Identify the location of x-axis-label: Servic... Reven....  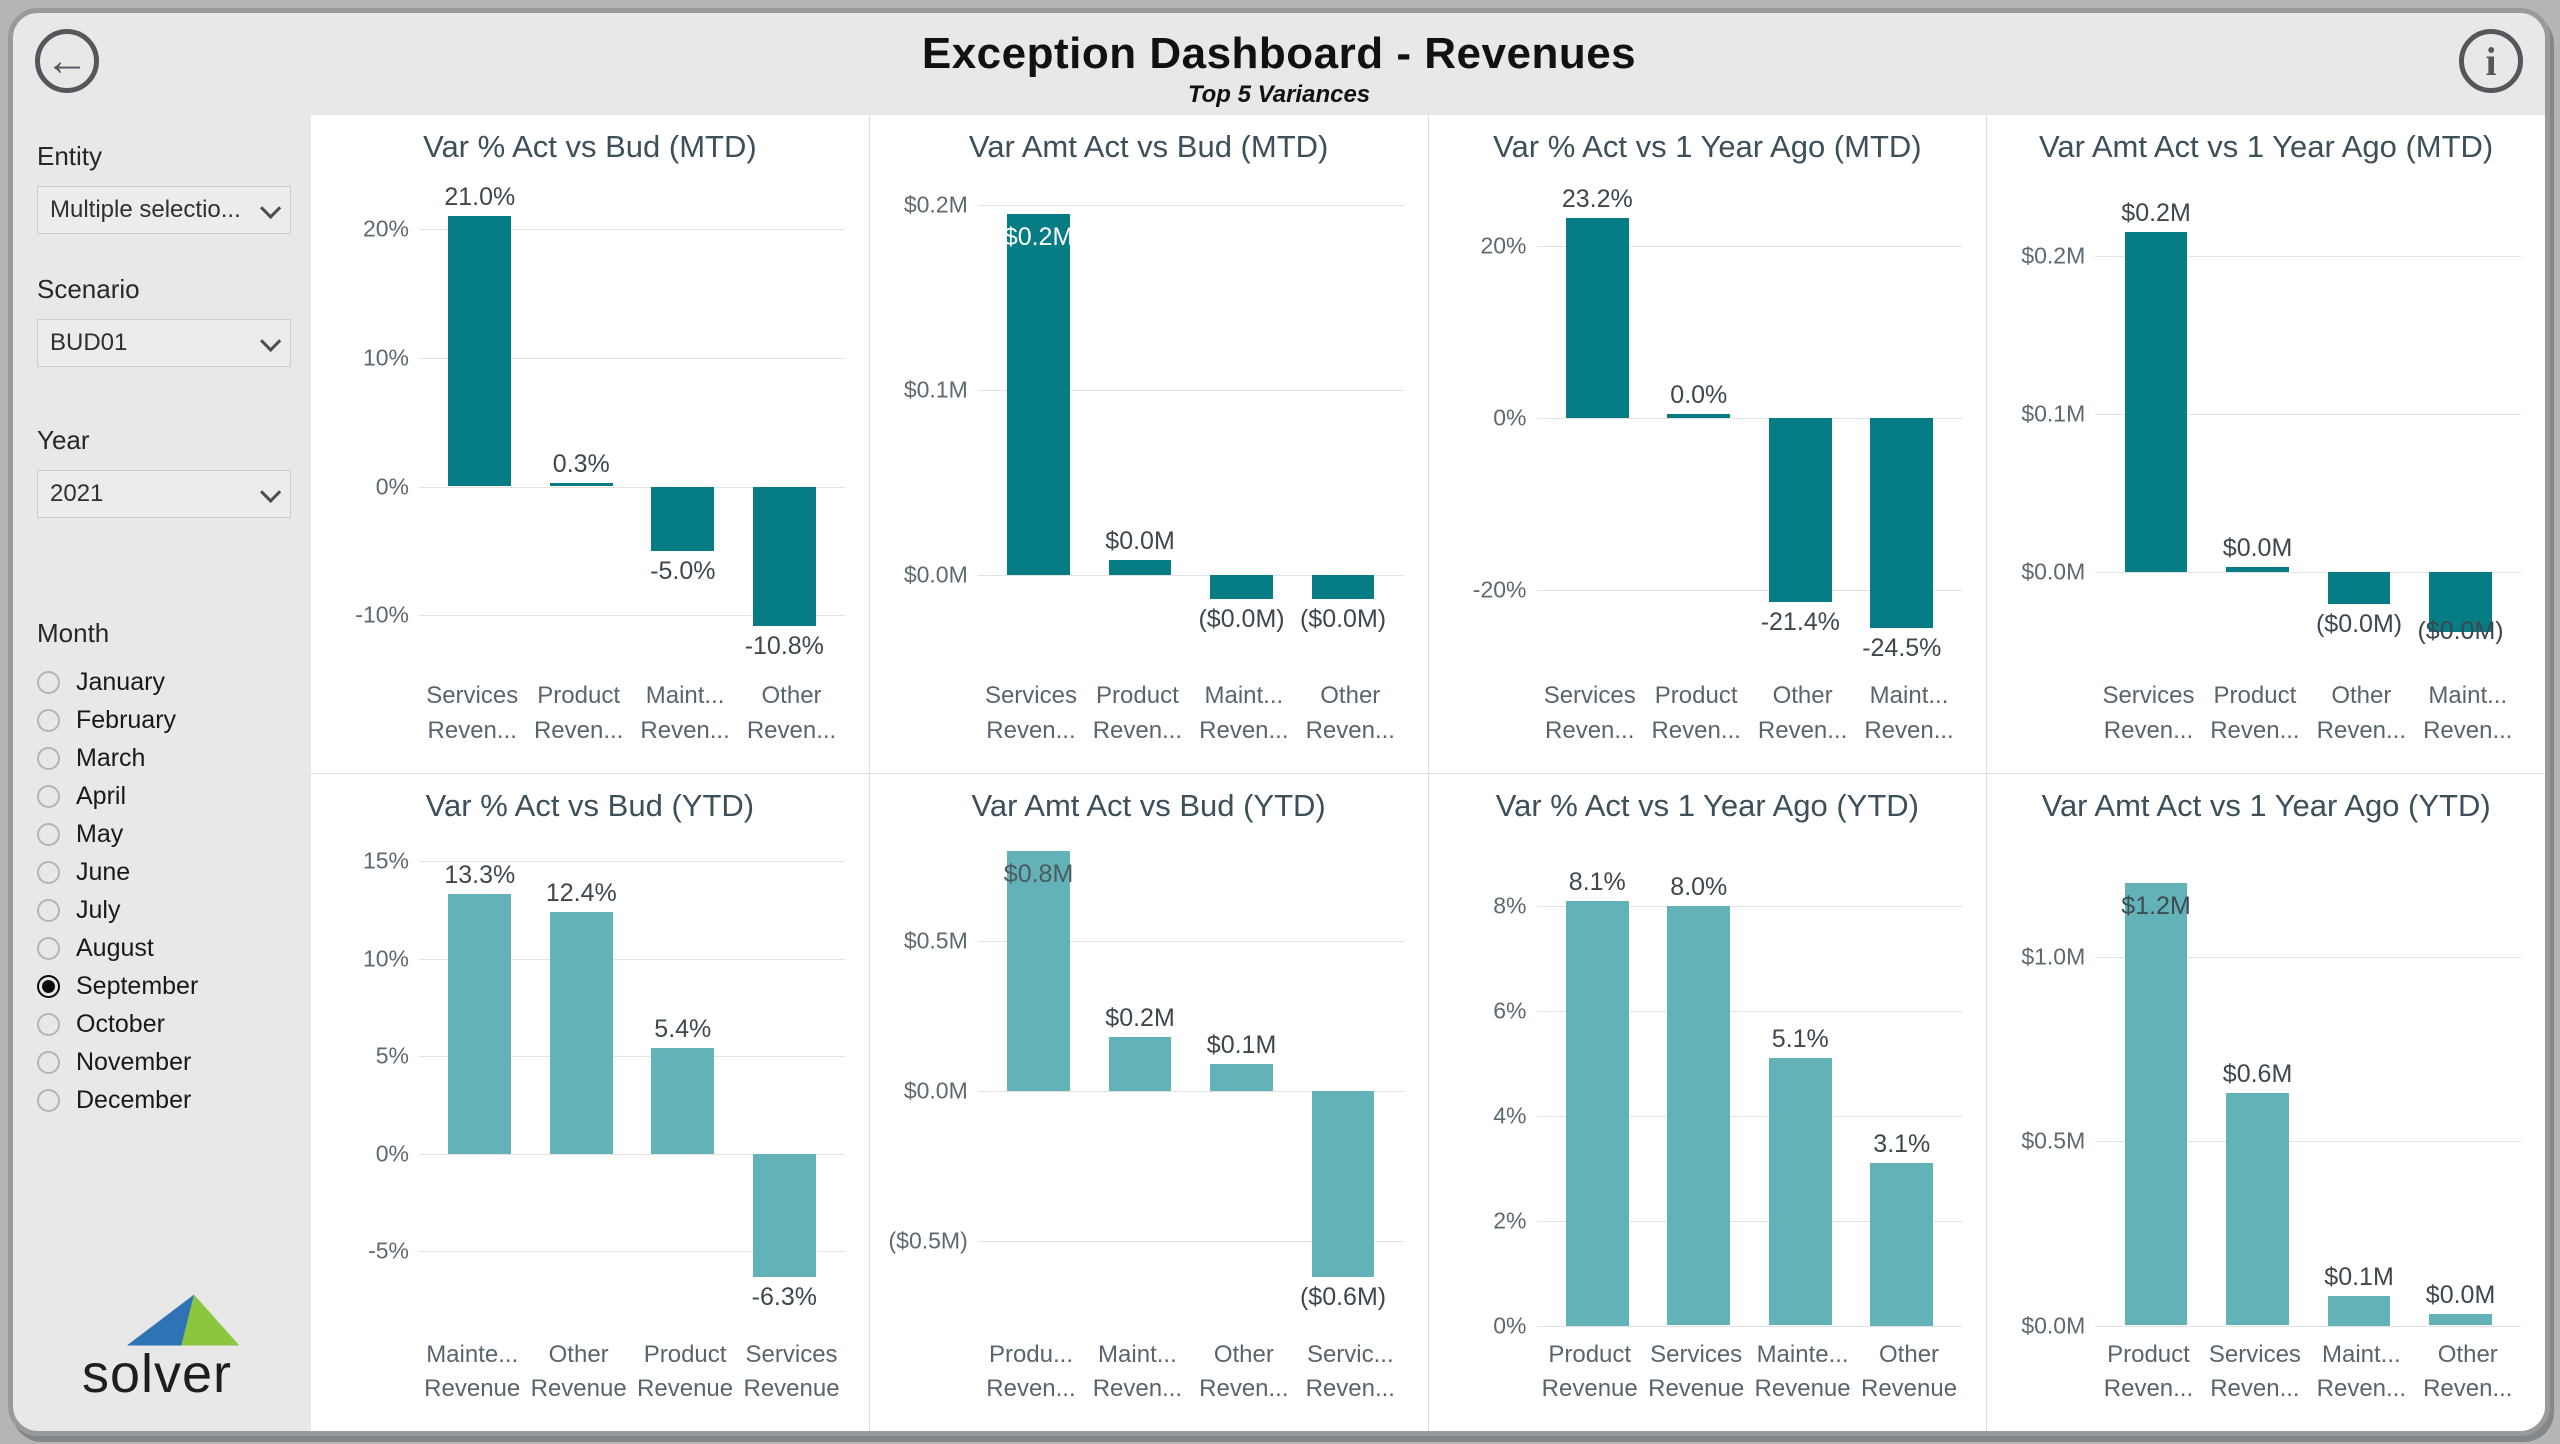
(1350, 1371).